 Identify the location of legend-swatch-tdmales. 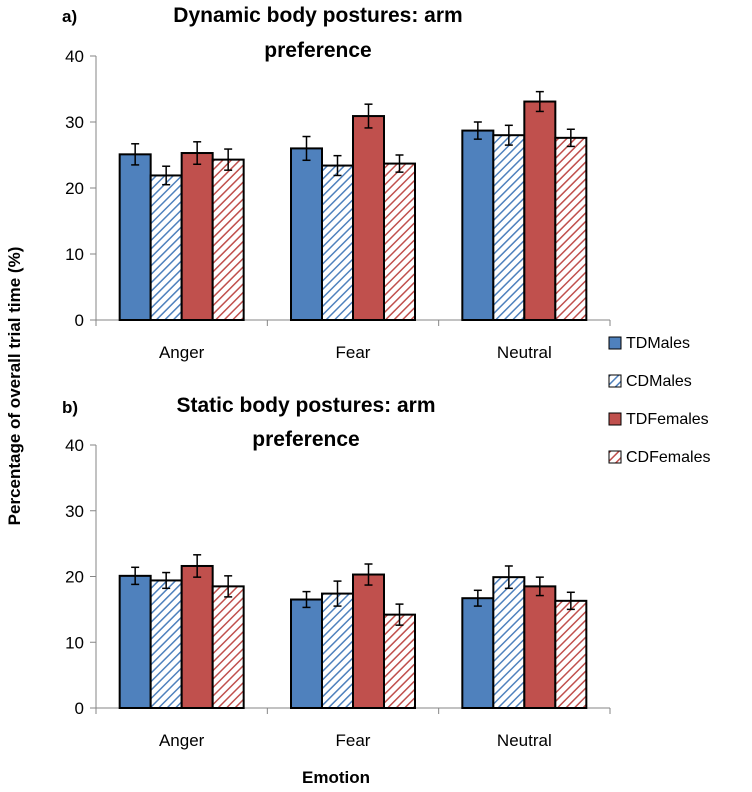
(615, 343).